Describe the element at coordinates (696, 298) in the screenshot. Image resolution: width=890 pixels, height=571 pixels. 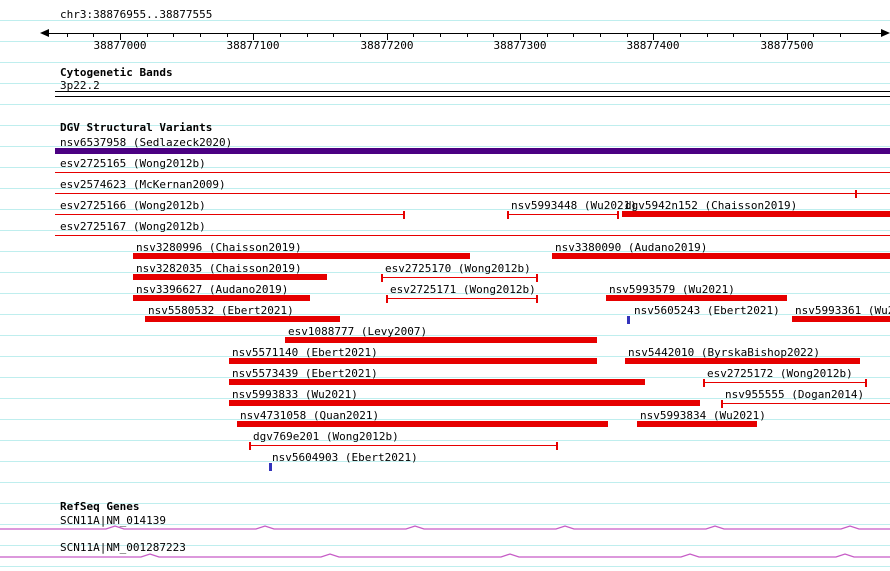
I see `variant-bar-nsv5993579` at that location.